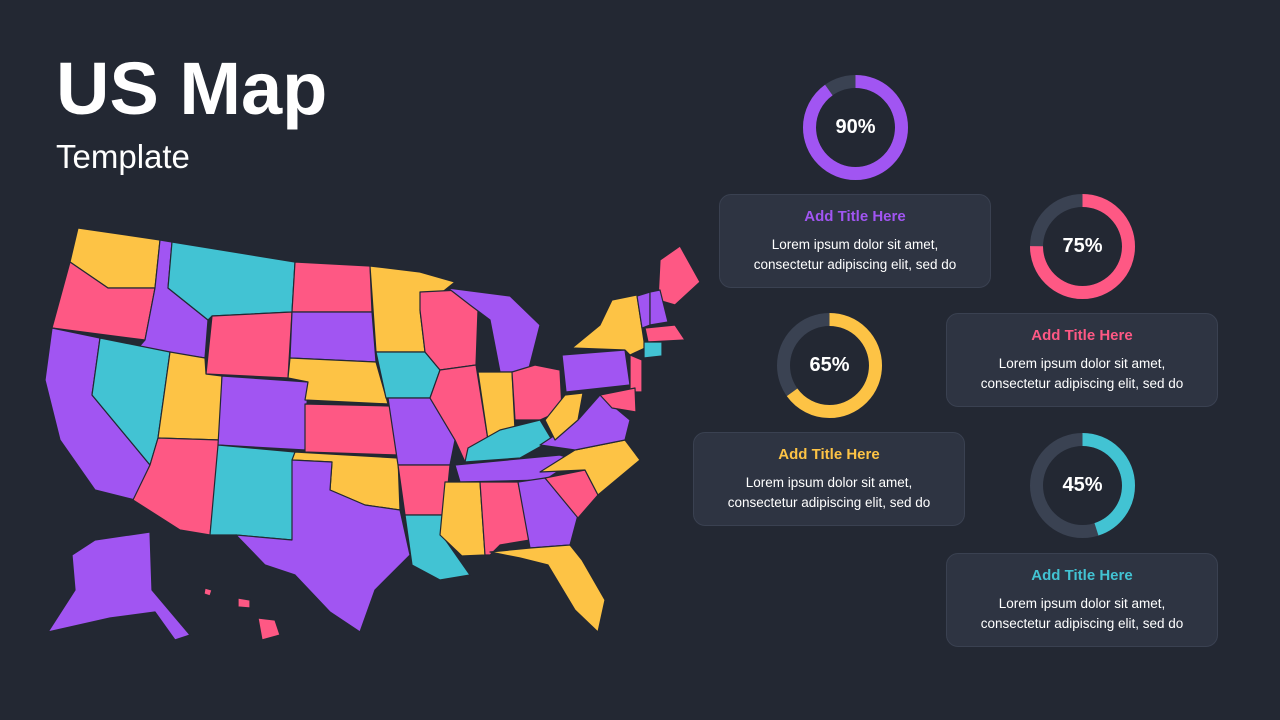 This screenshot has width=1280, height=720. What do you see at coordinates (332, 287) in the screenshot?
I see `region-ND` at bounding box center [332, 287].